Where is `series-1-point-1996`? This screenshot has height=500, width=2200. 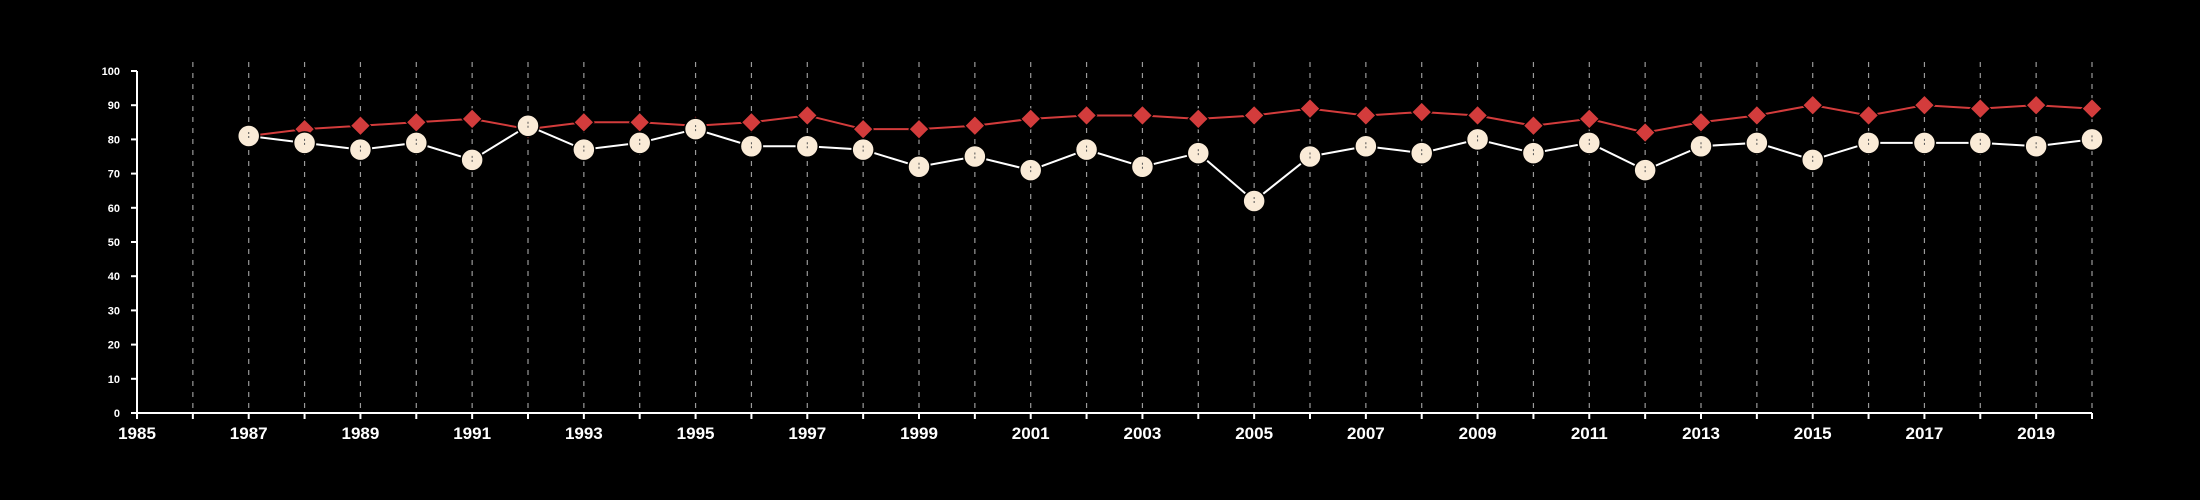 series-1-point-1996 is located at coordinates (751, 122).